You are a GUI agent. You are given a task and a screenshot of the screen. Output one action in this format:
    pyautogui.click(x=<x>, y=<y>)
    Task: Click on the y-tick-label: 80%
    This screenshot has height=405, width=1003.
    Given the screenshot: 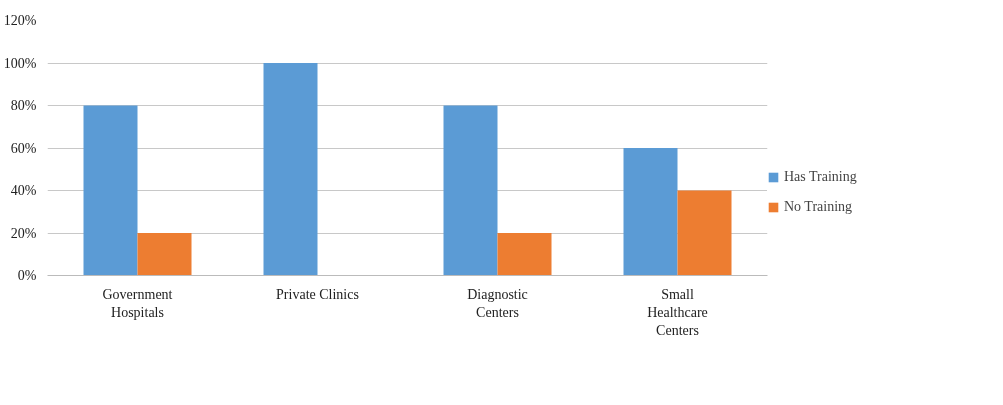 What is the action you would take?
    pyautogui.click(x=23, y=105)
    